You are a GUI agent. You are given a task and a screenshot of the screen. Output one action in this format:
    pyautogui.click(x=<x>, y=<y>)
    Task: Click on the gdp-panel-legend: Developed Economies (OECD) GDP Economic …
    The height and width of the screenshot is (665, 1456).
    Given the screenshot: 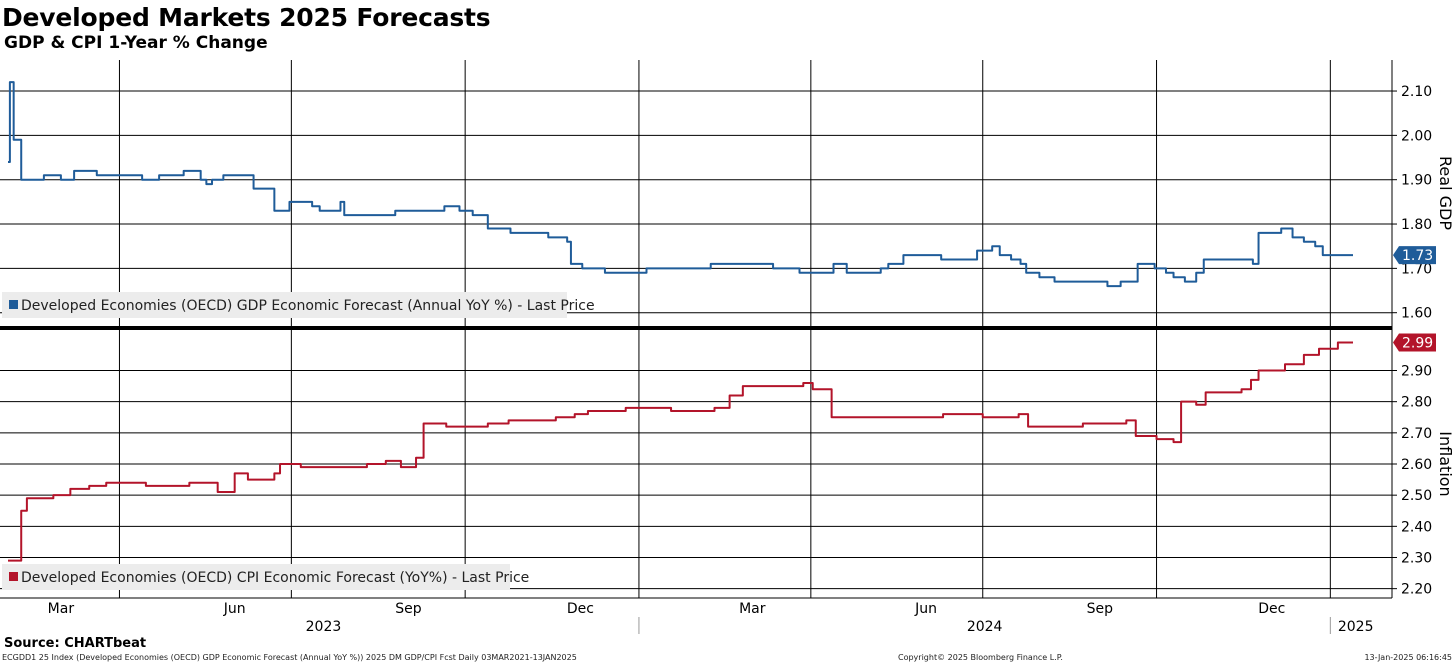 What is the action you would take?
    pyautogui.click(x=298, y=305)
    